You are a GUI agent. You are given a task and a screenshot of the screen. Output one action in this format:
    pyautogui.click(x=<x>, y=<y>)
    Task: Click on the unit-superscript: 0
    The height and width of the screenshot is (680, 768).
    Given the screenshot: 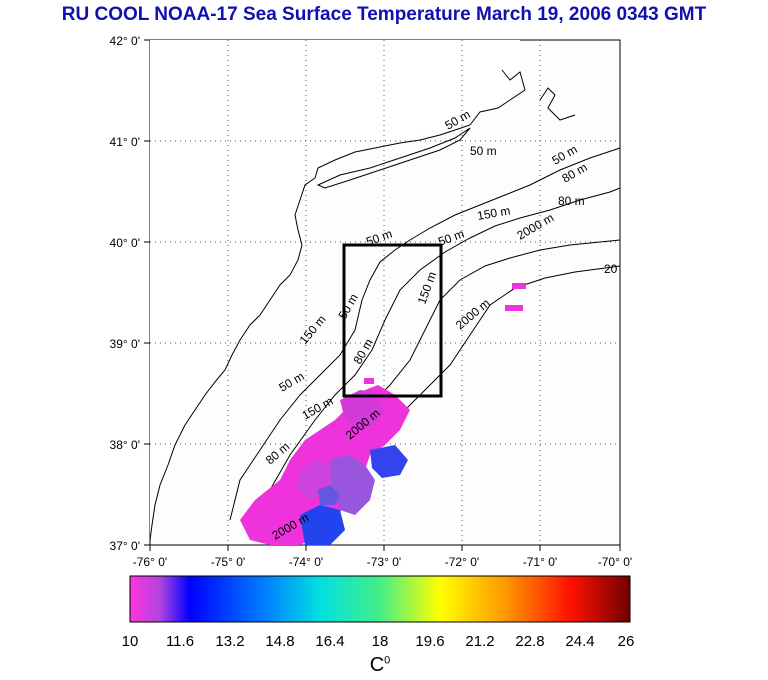 What is the action you would take?
    pyautogui.click(x=387, y=660)
    